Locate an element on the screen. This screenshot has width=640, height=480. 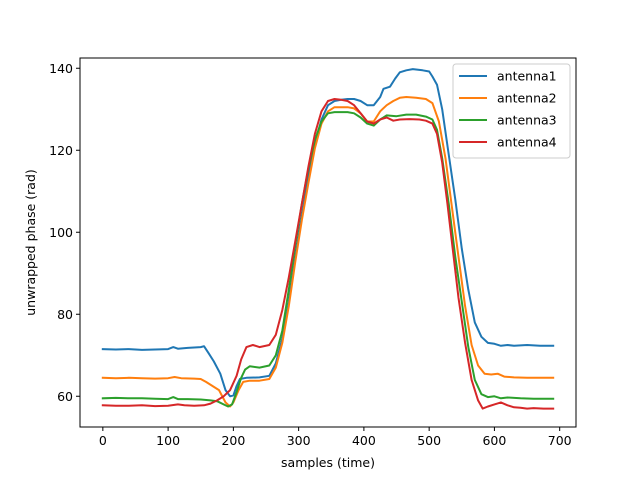
x-axis-title: samples (time) is located at coordinates (328, 462).